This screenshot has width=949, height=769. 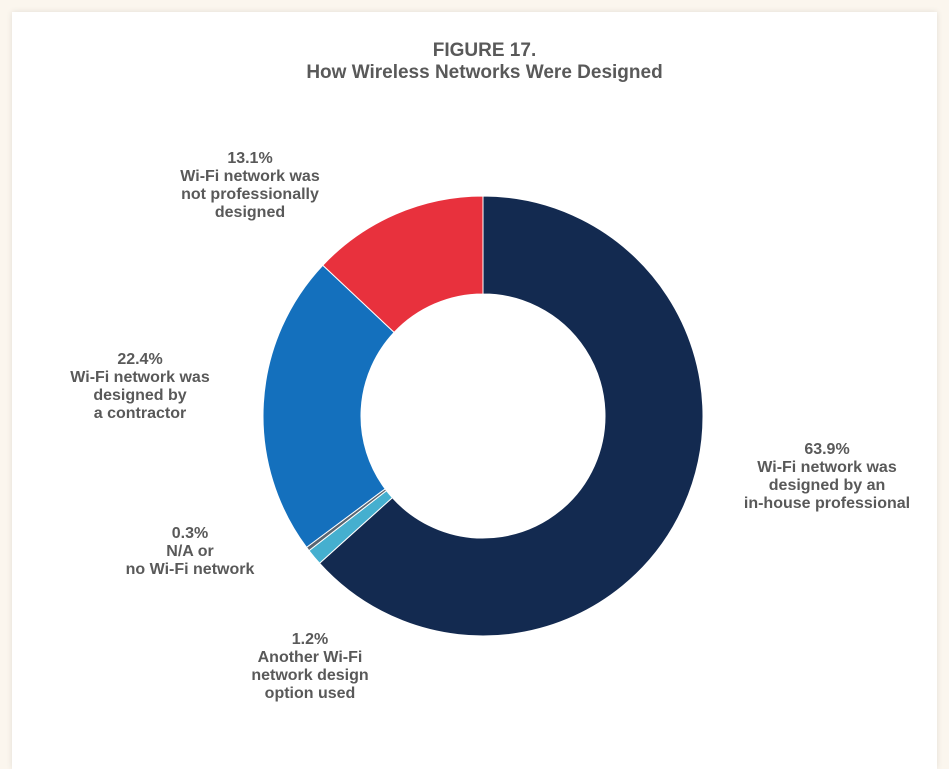 I want to click on slice-label-contractor-line-3: a contractor, so click(x=140, y=413).